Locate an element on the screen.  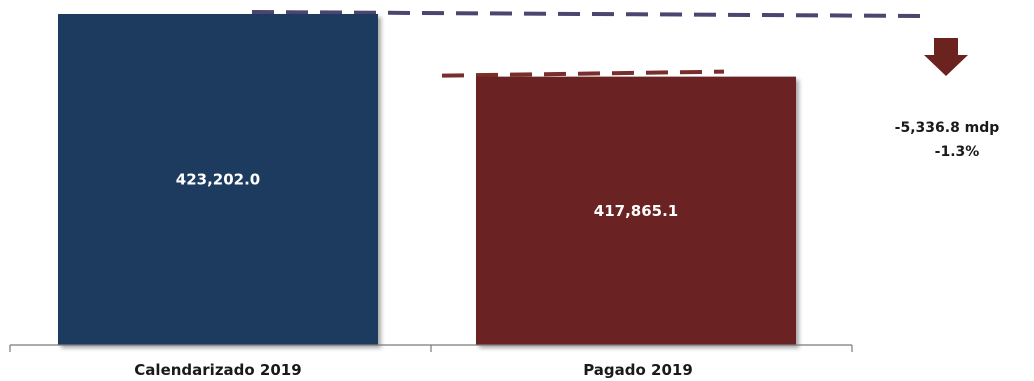
down-arrow-icon is located at coordinates (946, 57).